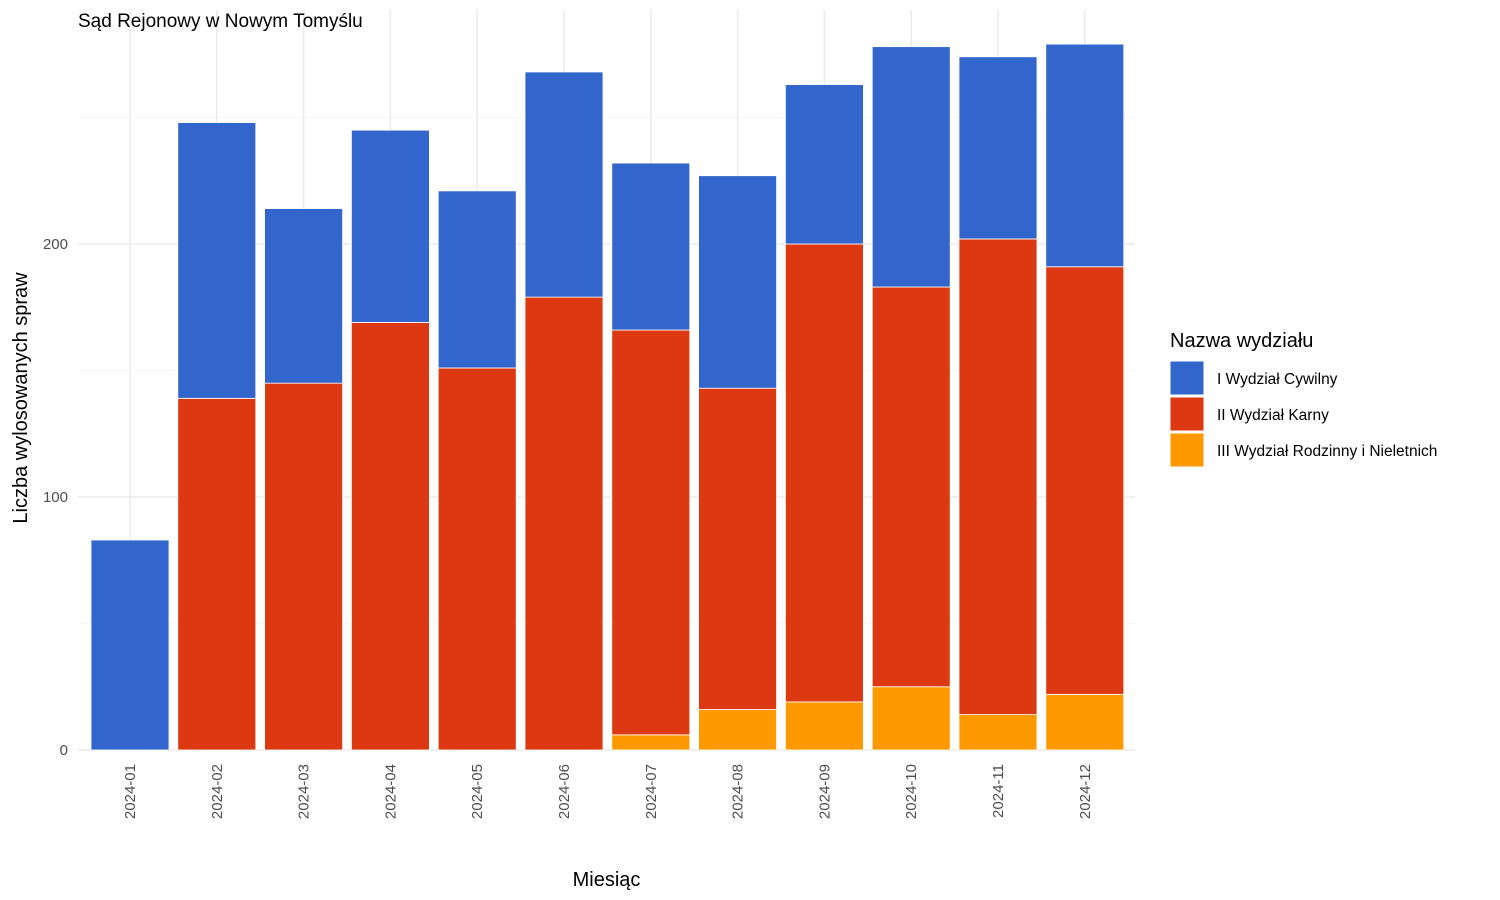 This screenshot has width=1500, height=900. I want to click on y-tick-label: 0, so click(64, 750).